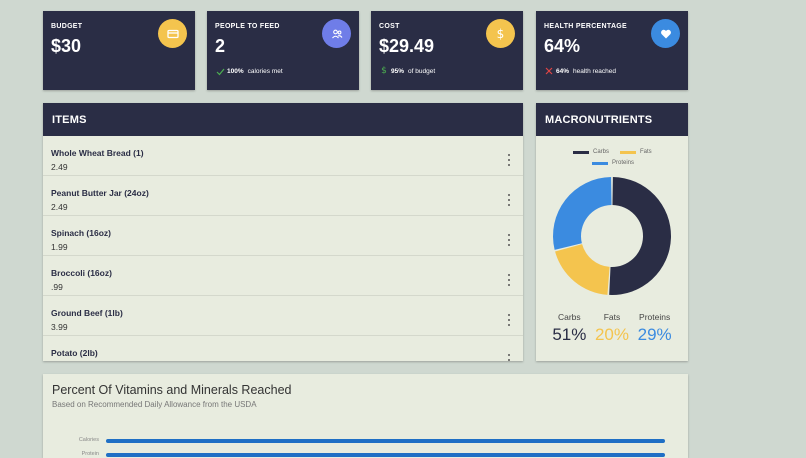 This screenshot has height=458, width=806. I want to click on item-name: Broccoli (16oz), so click(81, 273).